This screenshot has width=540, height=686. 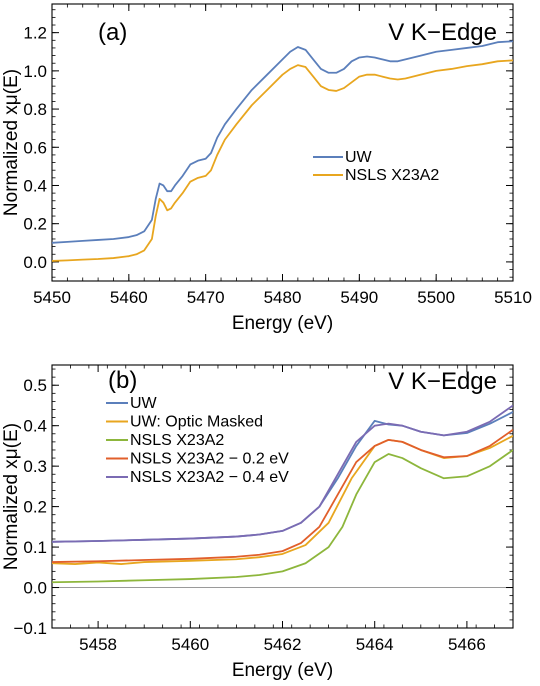 I want to click on x-tick-label: 5480, so click(x=283, y=297).